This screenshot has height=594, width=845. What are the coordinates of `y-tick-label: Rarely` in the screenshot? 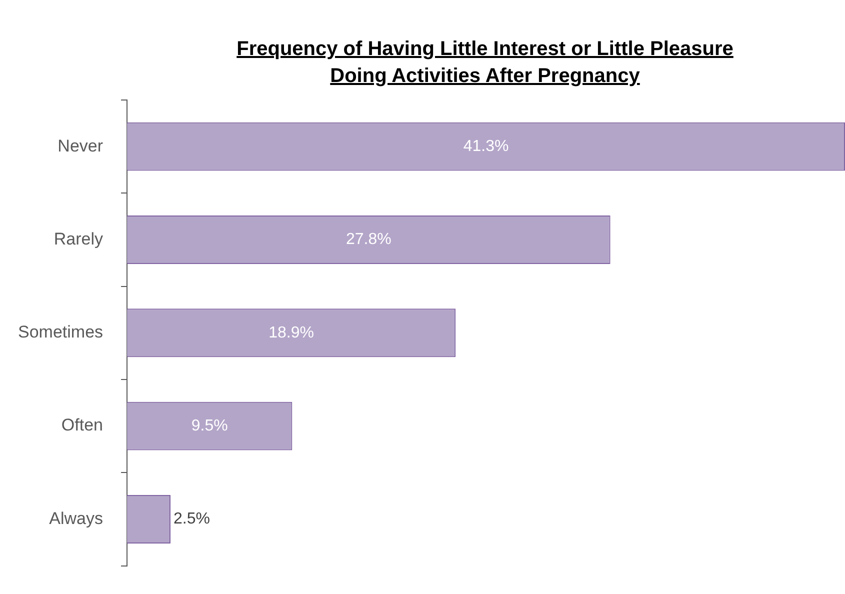 It's located at (79, 238).